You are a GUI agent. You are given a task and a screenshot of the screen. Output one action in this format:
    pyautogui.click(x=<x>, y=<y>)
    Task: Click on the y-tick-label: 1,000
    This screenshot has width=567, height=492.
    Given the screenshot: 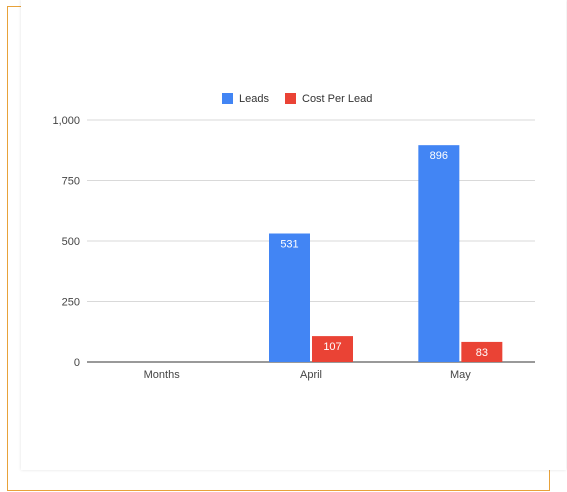 What is the action you would take?
    pyautogui.click(x=66, y=121)
    